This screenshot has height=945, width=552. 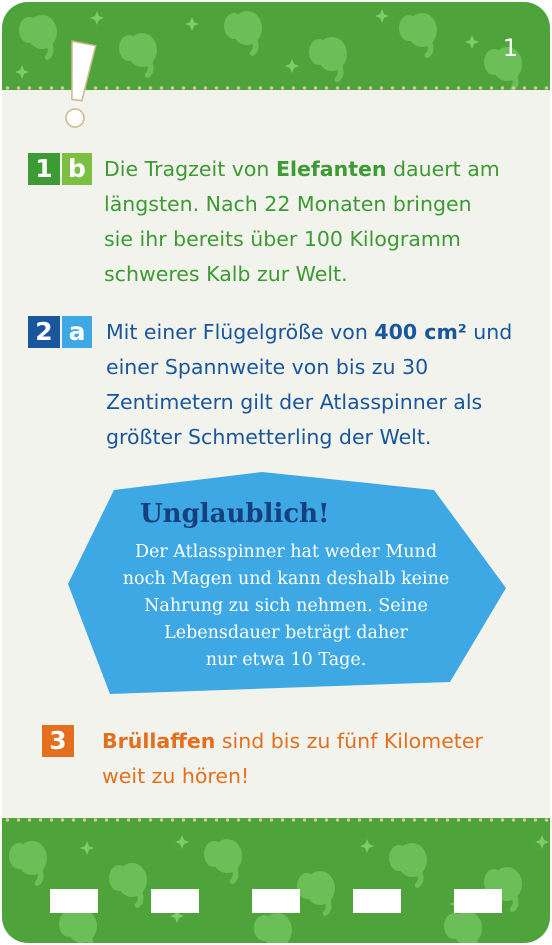 I want to click on question-number: 1, so click(x=44, y=169).